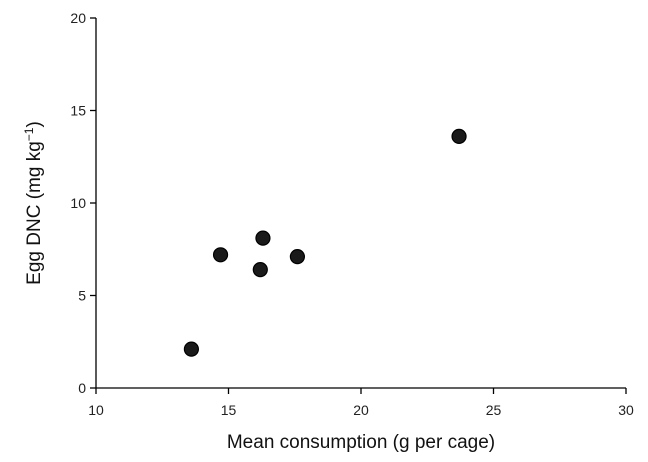 Image resolution: width=648 pixels, height=462 pixels. What do you see at coordinates (96, 410) in the screenshot?
I see `x-tick-label: 10` at bounding box center [96, 410].